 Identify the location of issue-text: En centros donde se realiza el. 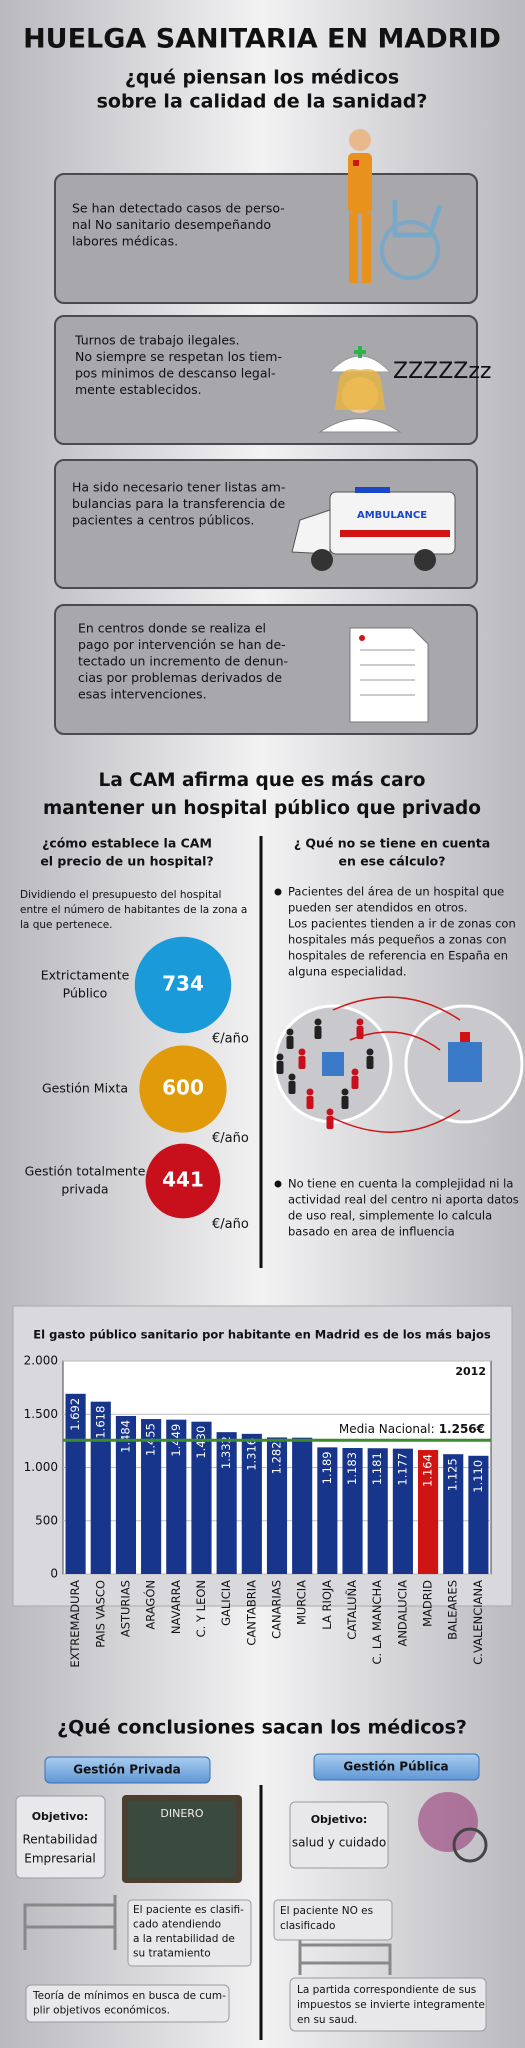
(172, 628).